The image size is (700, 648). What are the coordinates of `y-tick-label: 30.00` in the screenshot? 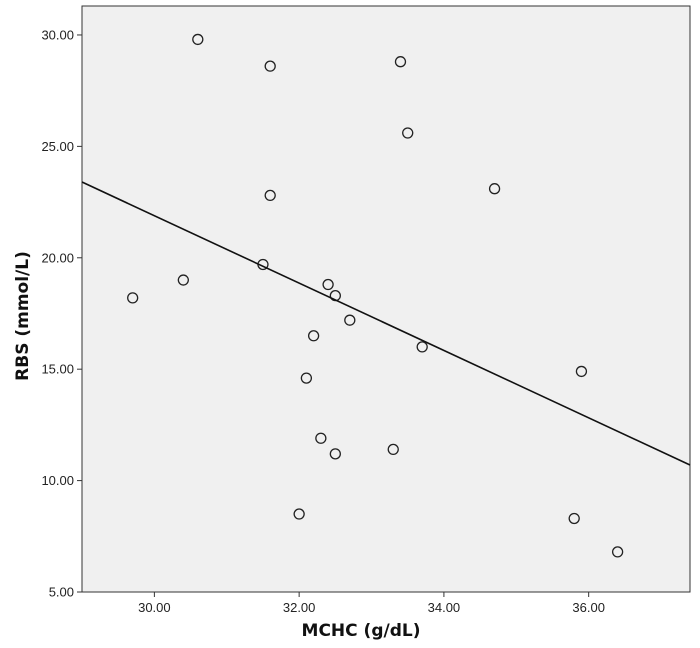 It's located at (57, 34).